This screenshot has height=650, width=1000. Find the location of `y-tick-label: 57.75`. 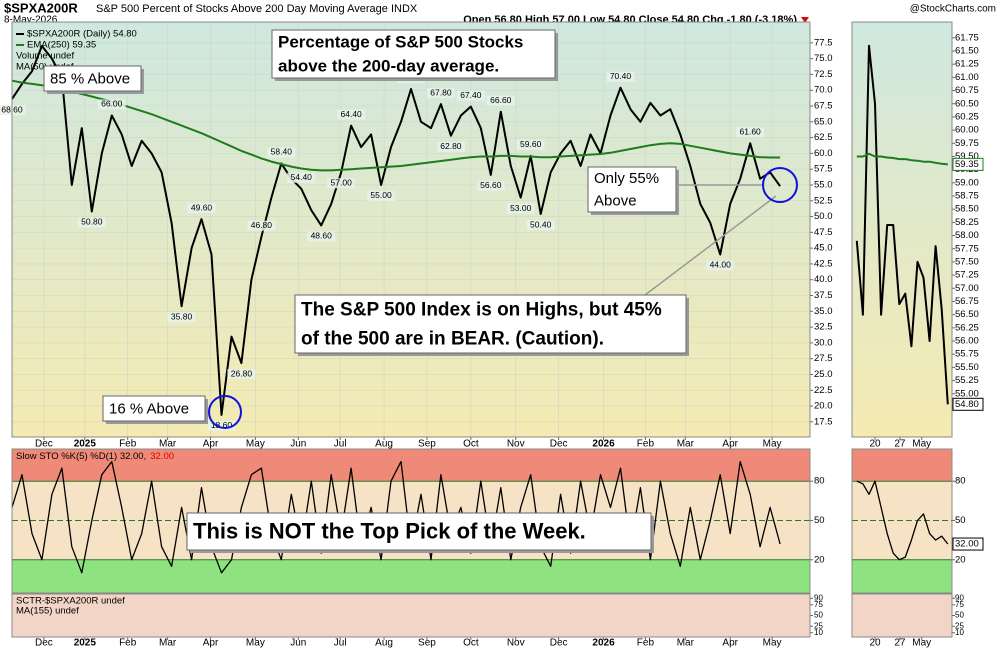

y-tick-label: 57.75 is located at coordinates (967, 248).